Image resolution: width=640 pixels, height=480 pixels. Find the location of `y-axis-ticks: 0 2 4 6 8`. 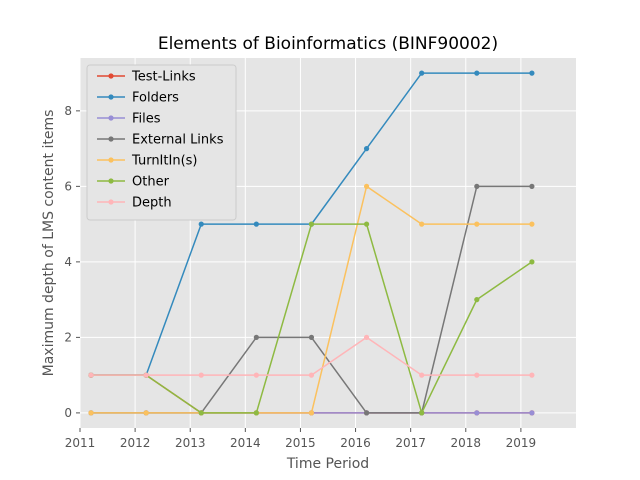

y-axis-ticks: 0 2 4 6 8 is located at coordinates (72, 262).